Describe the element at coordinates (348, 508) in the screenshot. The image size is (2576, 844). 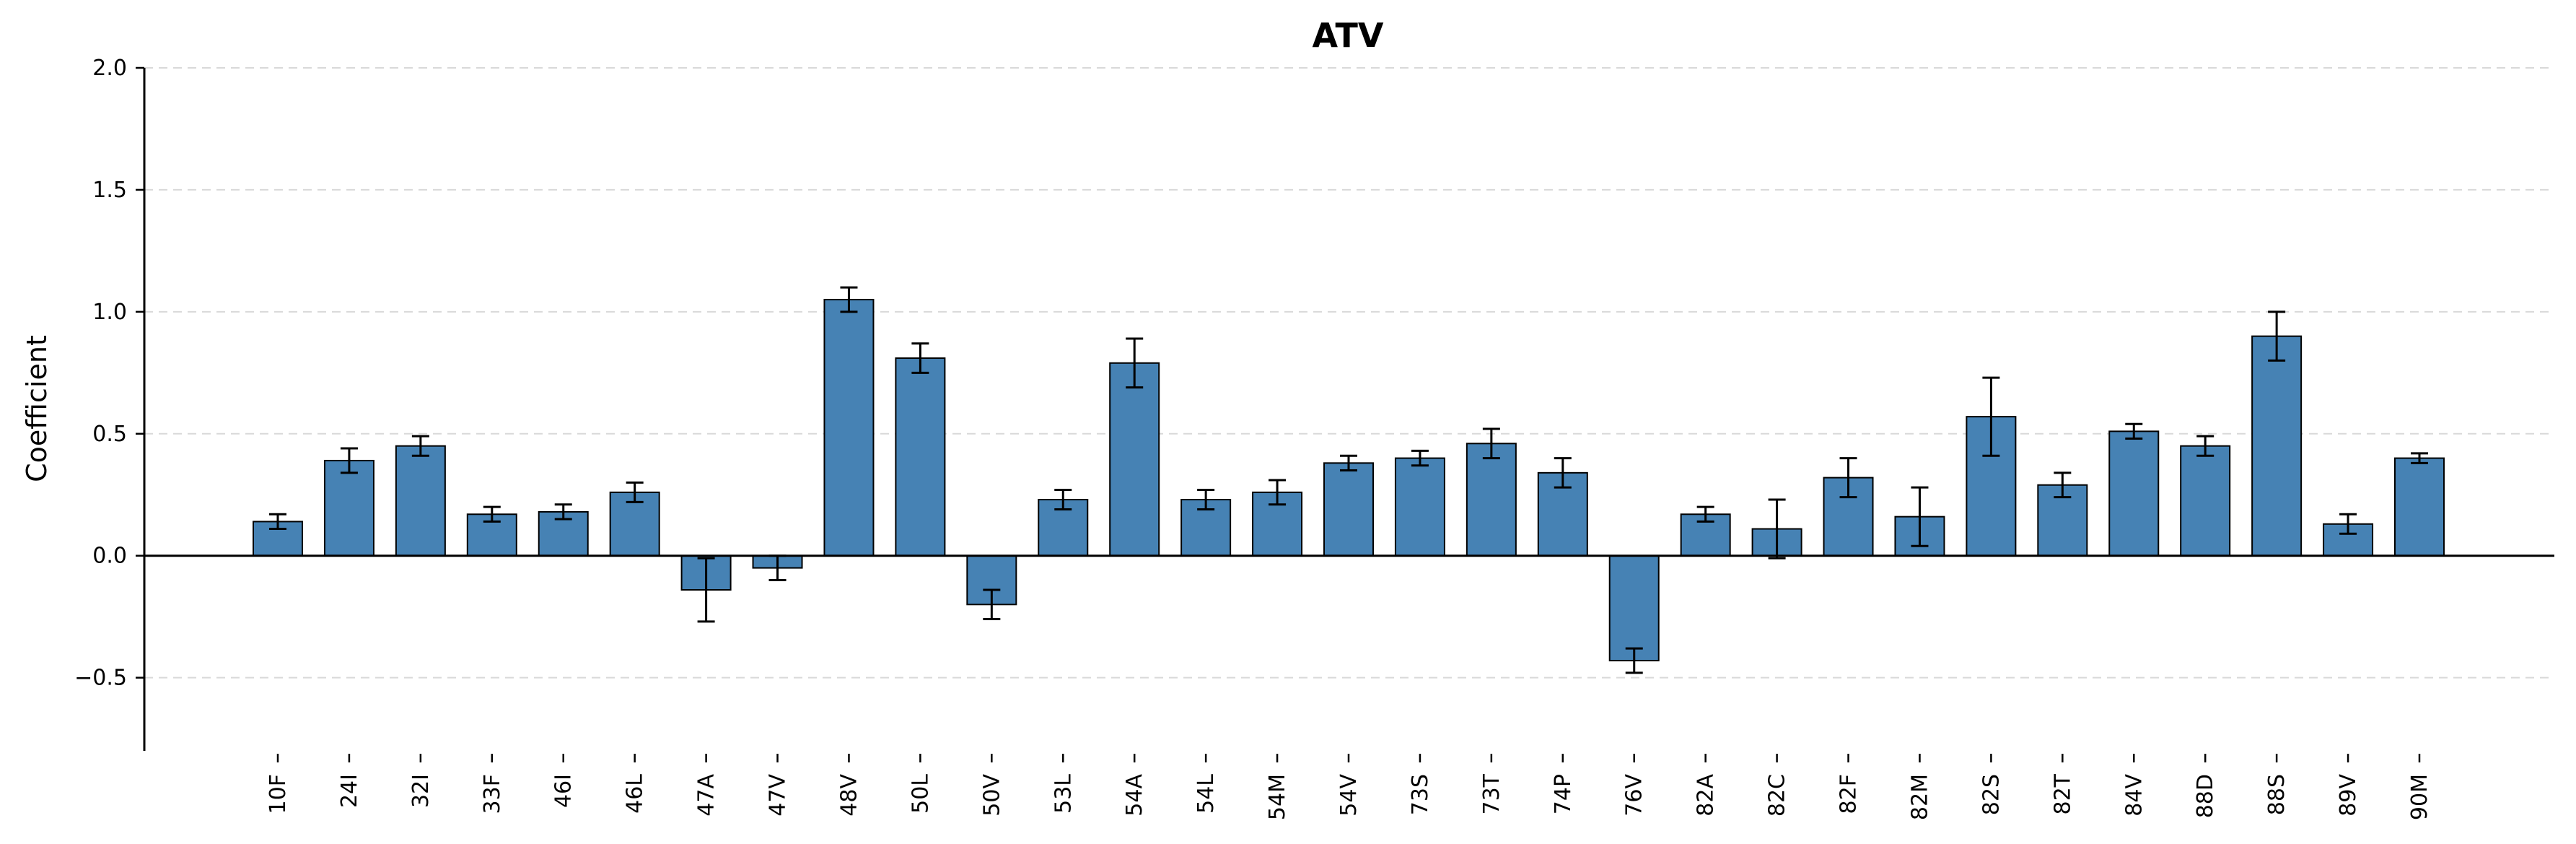
I see `bar-24I` at that location.